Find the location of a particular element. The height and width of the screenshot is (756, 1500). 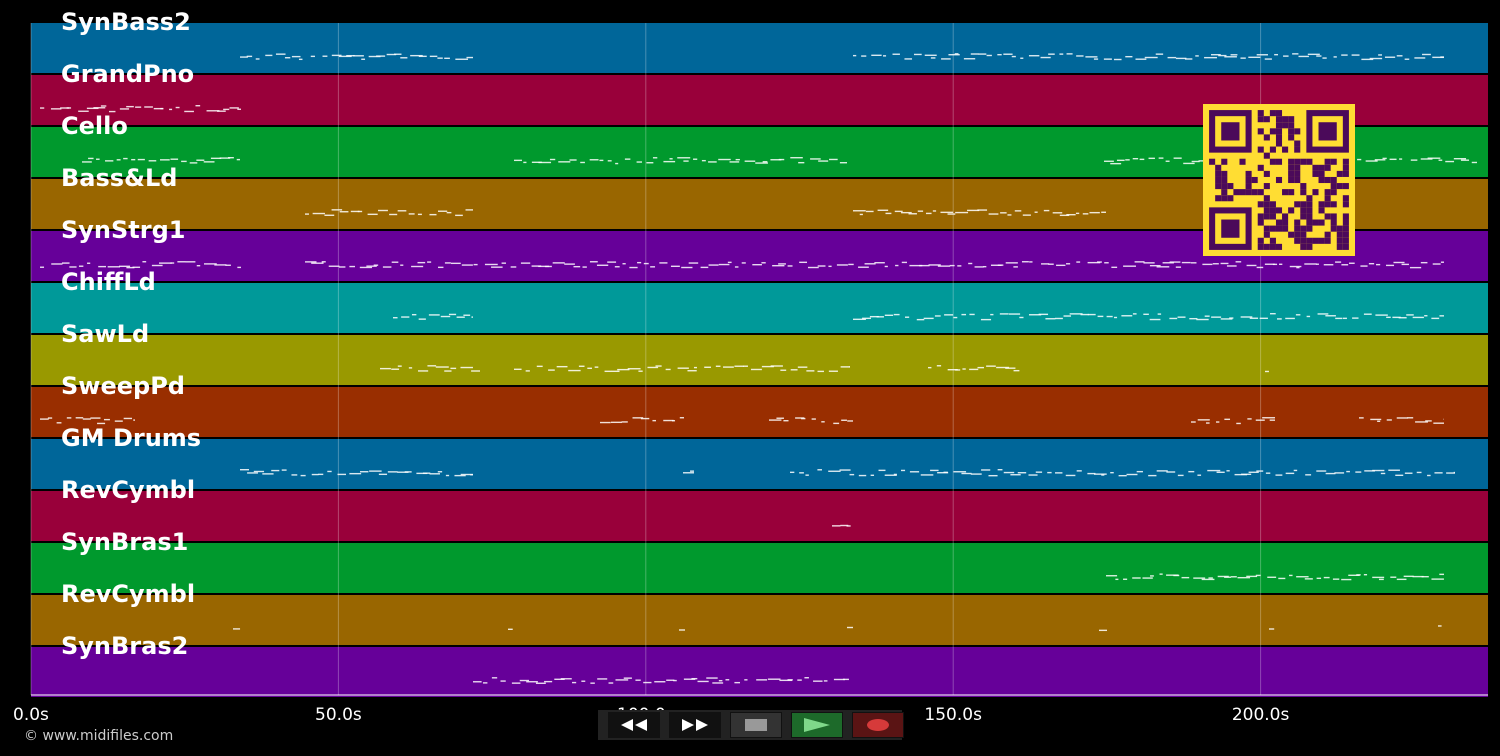

track-label: SynBras2 is located at coordinates (125, 646).